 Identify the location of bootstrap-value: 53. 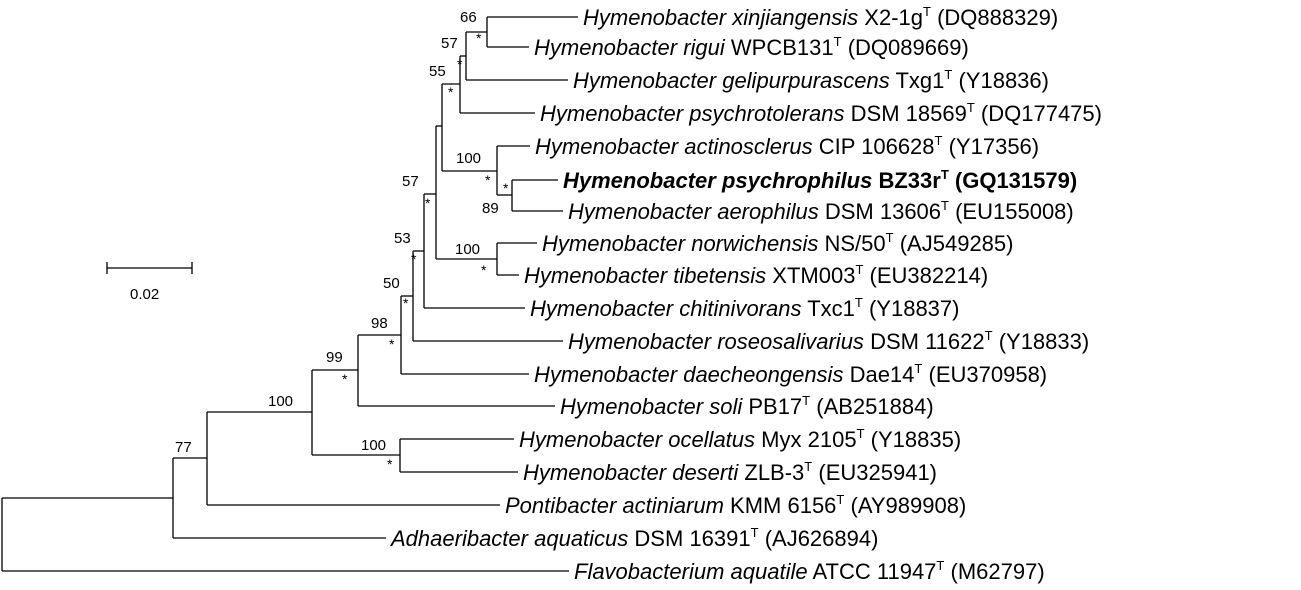
(402, 238).